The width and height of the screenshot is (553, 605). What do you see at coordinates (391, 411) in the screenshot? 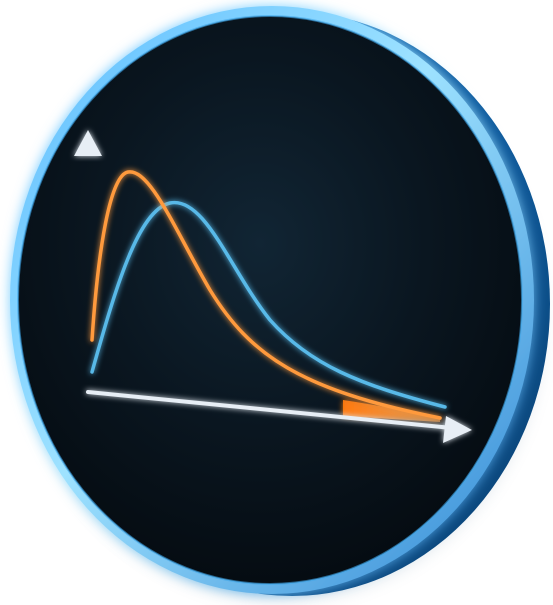
I see `tail-shading` at bounding box center [391, 411].